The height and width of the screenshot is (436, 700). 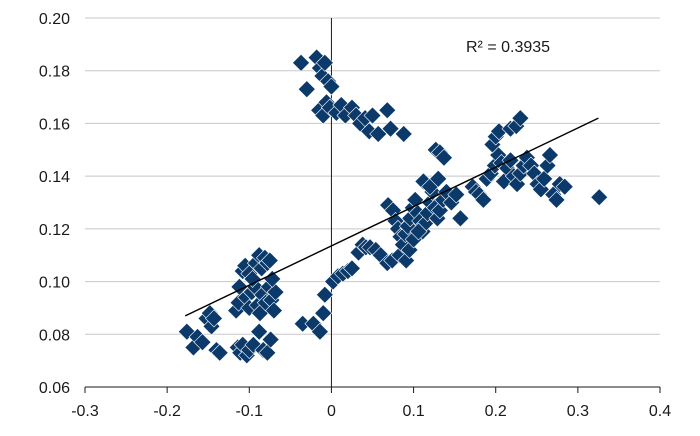 What do you see at coordinates (85, 411) in the screenshot?
I see `x-tick-label: -0.3` at bounding box center [85, 411].